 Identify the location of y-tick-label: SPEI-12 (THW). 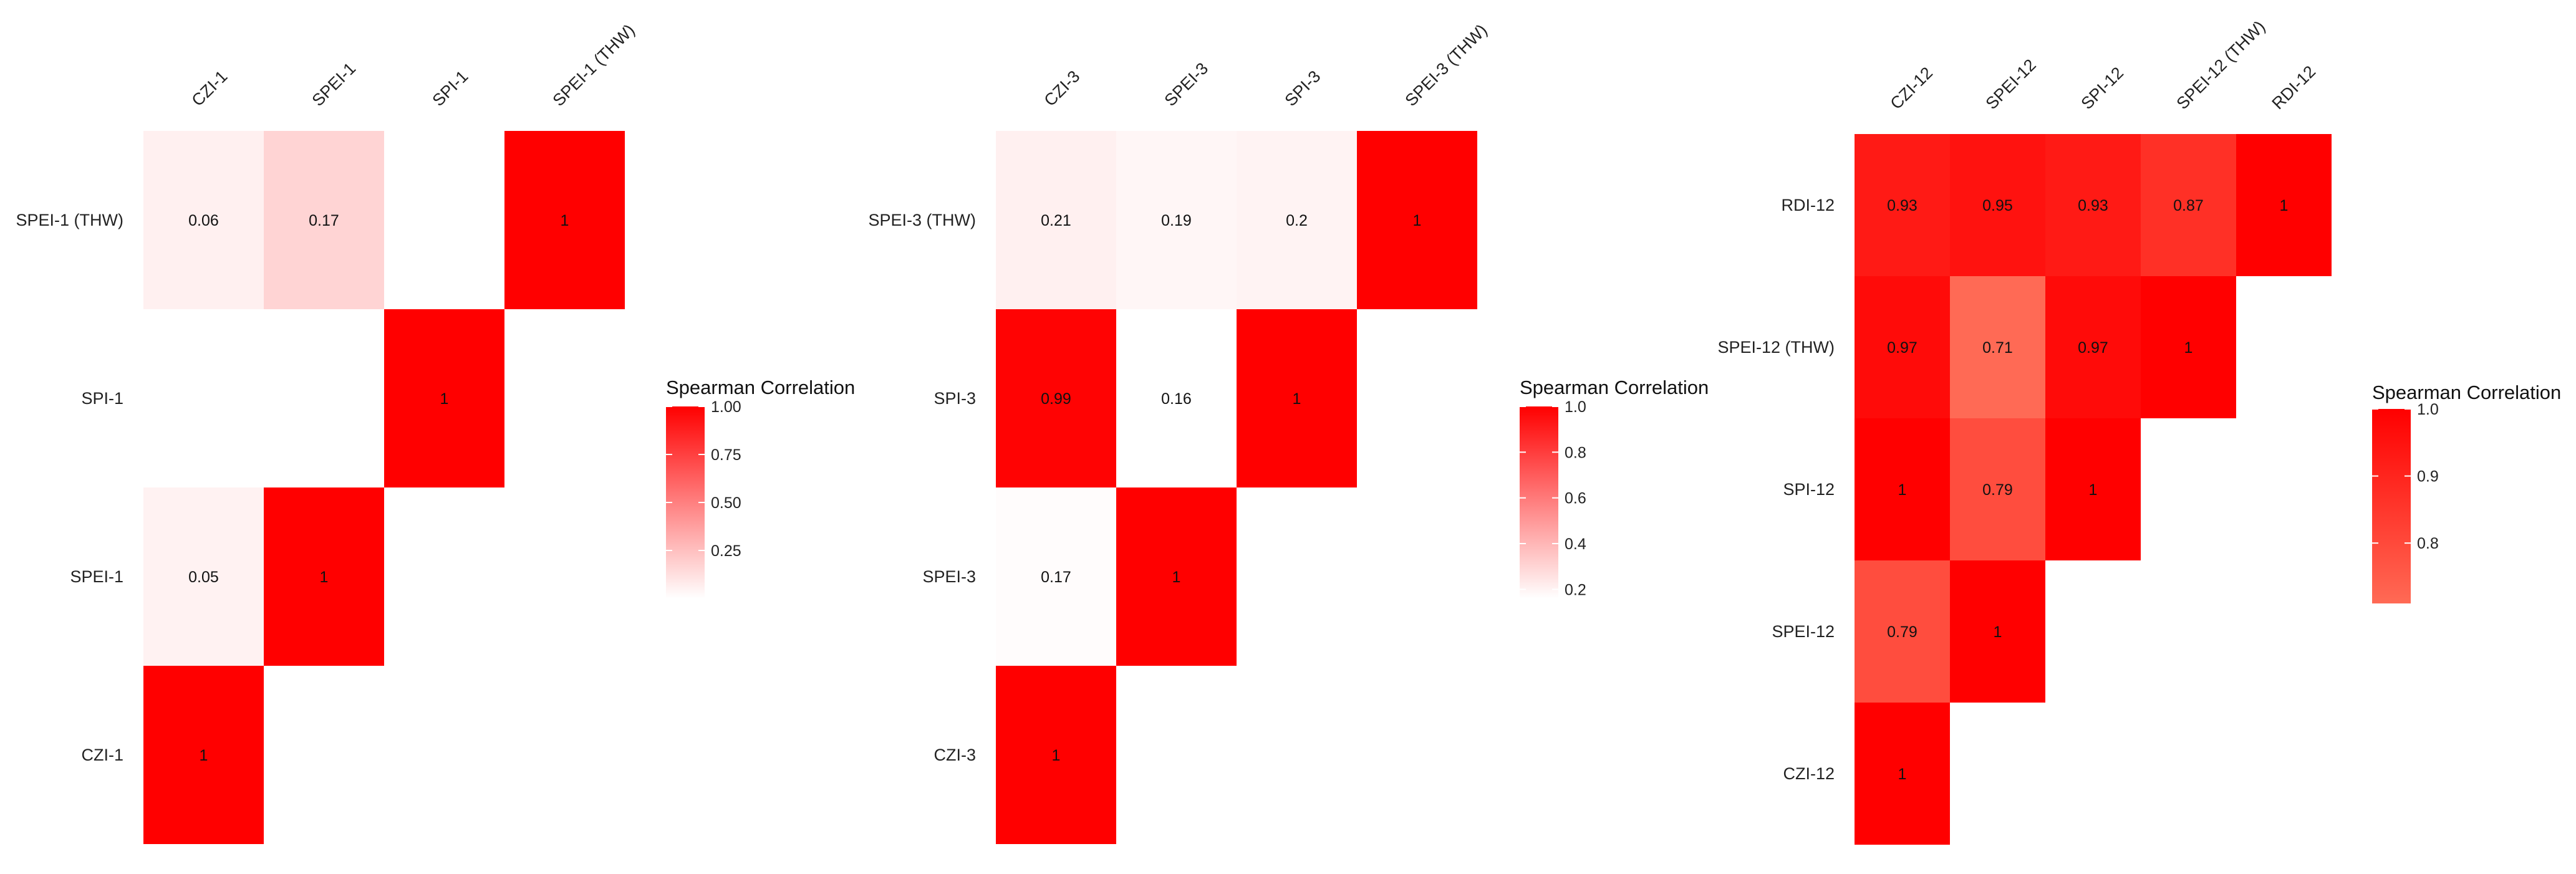
(1776, 348).